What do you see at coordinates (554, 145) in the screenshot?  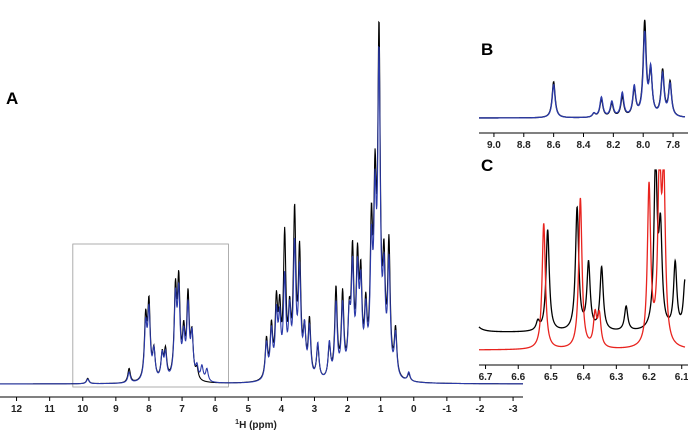 I see `b-tick-label: 8.6` at bounding box center [554, 145].